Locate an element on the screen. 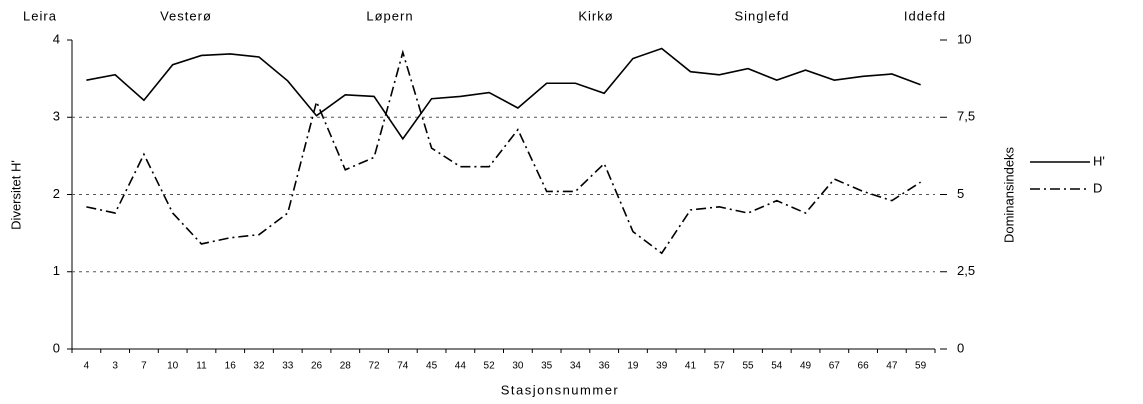 This screenshot has width=1143, height=404. x-tick-label: 57 is located at coordinates (720, 366).